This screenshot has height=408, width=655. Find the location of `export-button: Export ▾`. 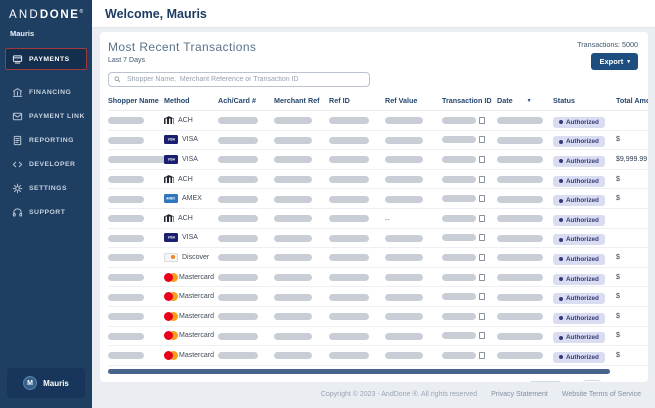

export-button: Export ▾ is located at coordinates (614, 61).